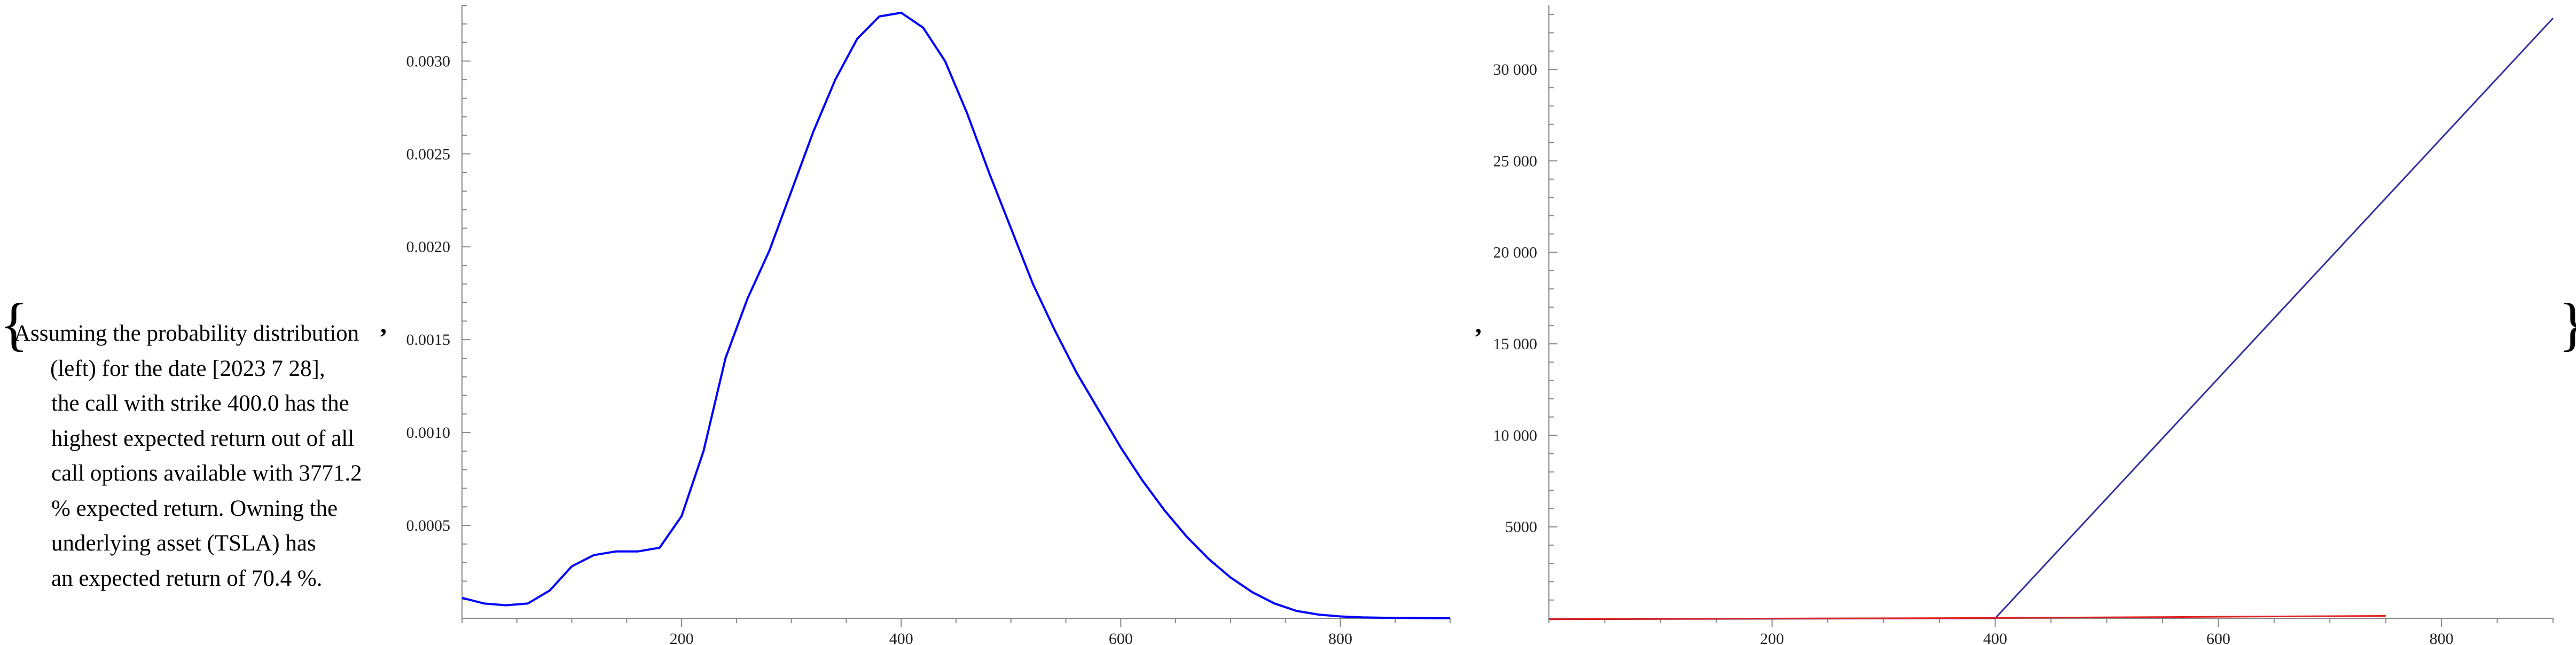  Describe the element at coordinates (428, 526) in the screenshot. I see `y-tick-label: 0.0005` at that location.